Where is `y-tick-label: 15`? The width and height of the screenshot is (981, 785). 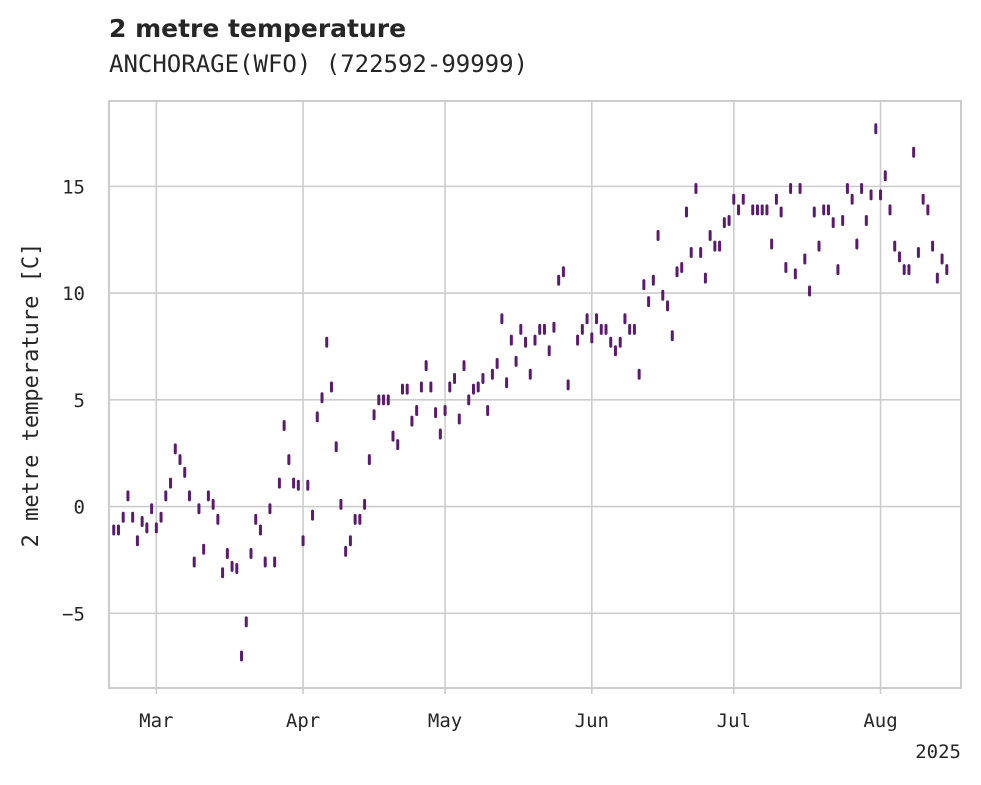 y-tick-label: 15 is located at coordinates (73, 187).